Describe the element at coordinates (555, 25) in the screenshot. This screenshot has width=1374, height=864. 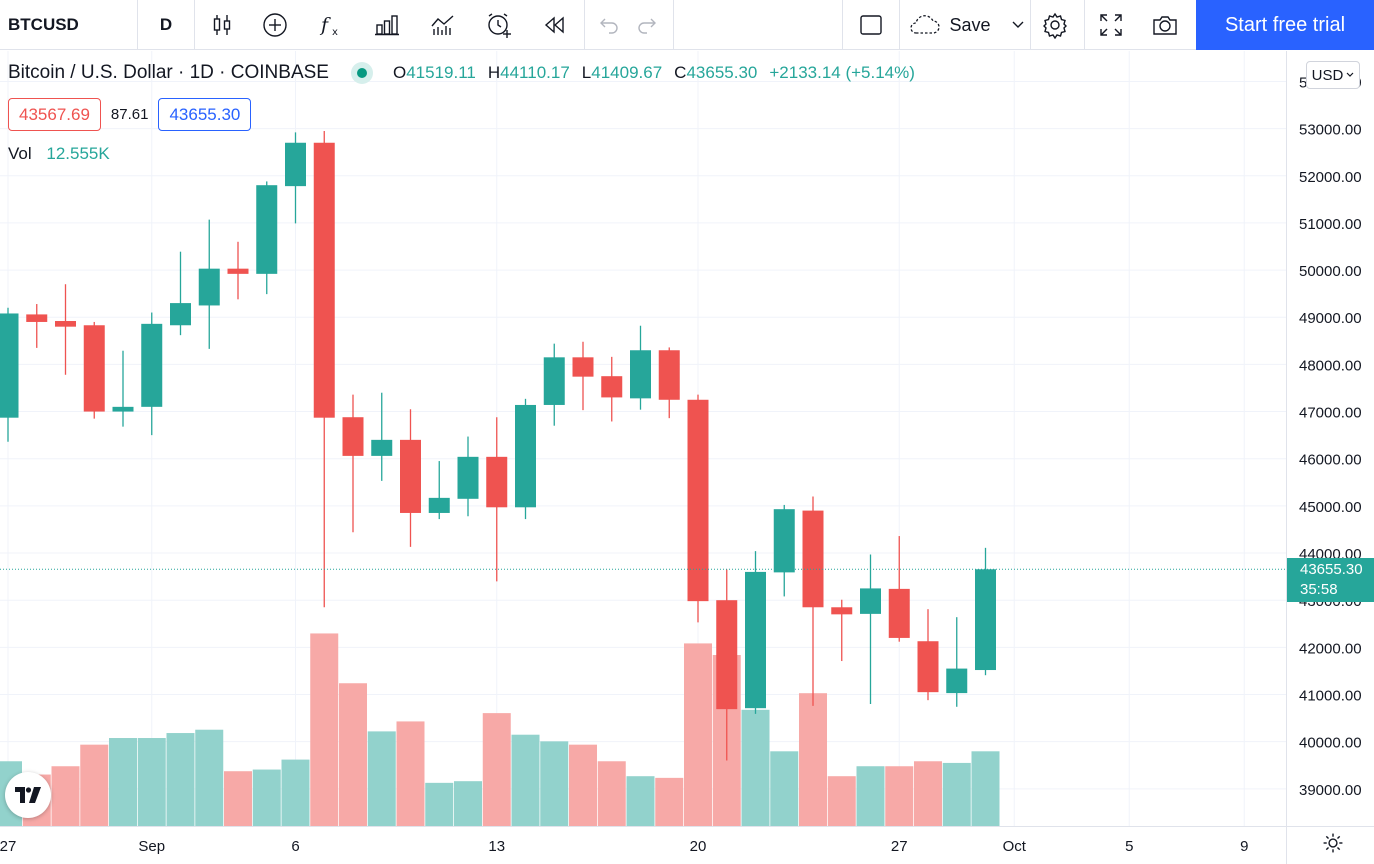
I see `replay-icon` at that location.